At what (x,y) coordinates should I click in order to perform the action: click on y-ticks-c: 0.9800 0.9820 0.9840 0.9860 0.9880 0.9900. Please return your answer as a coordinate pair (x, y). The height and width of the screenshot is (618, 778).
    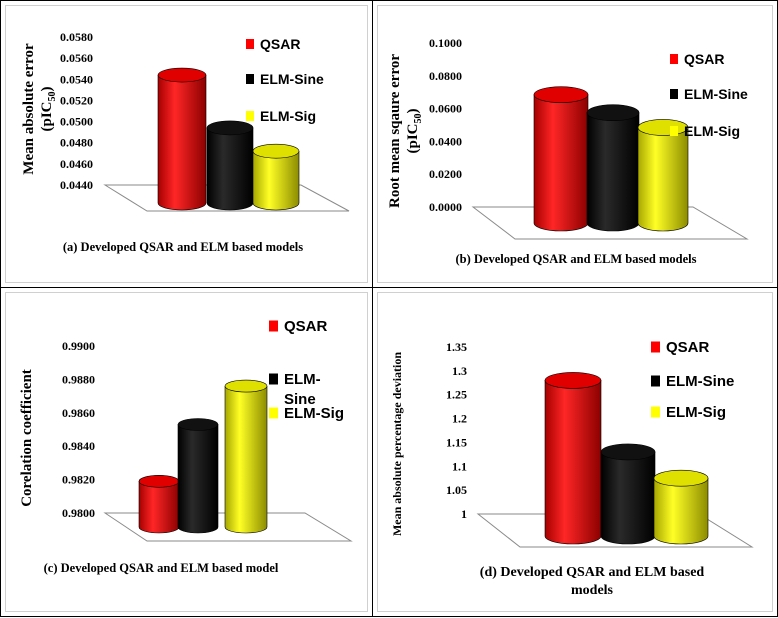
    Looking at the image, I should click on (78, 429).